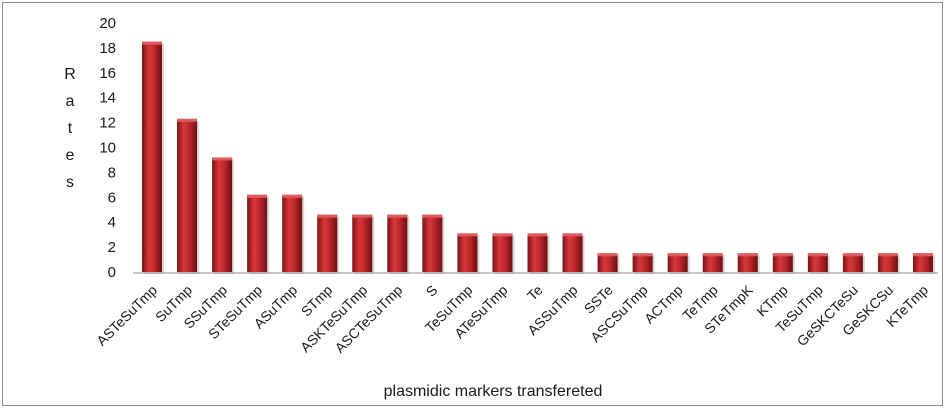 The width and height of the screenshot is (947, 410). I want to click on y-tick-label: 6, so click(112, 197).